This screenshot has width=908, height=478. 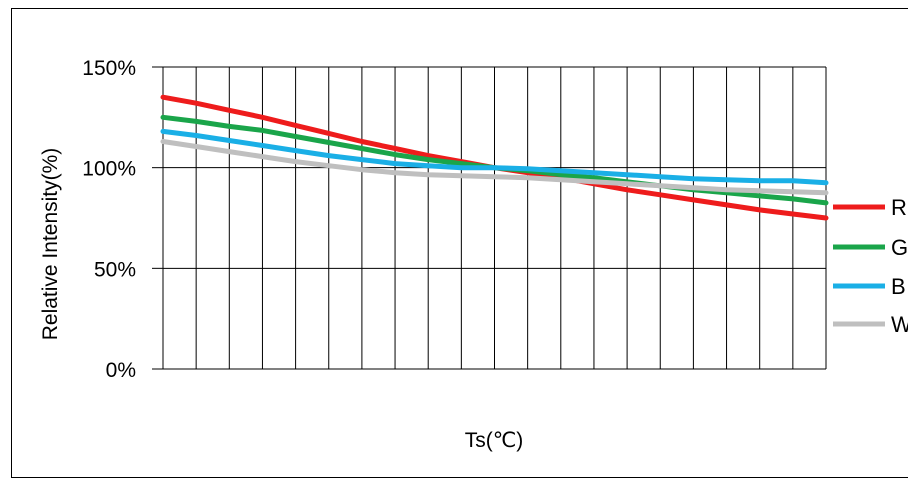 I want to click on x-axis-title: Ts(℃), so click(x=494, y=440).